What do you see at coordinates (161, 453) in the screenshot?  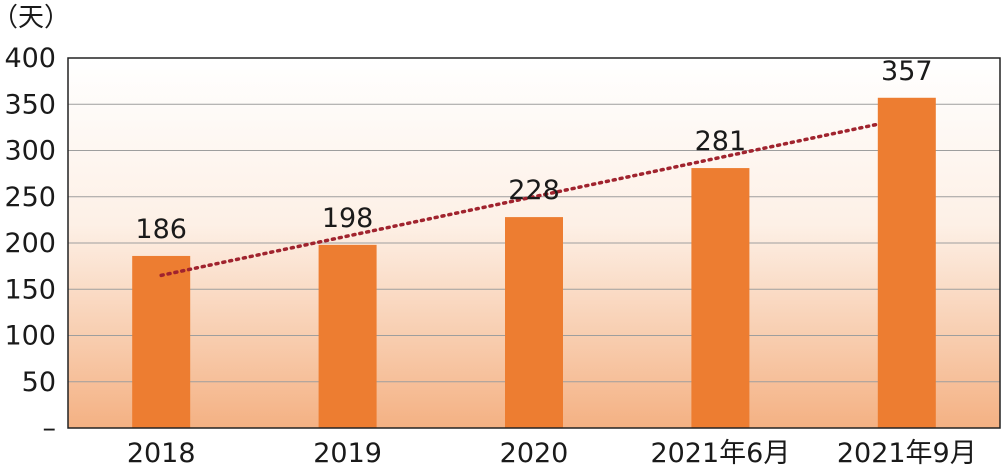 I see `x-tick-label: 2018` at bounding box center [161, 453].